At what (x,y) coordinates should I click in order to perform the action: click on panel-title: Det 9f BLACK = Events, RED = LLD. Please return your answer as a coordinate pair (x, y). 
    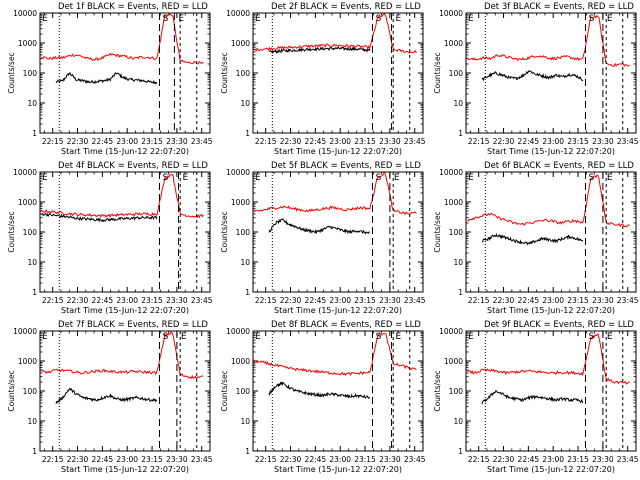
    Looking at the image, I should click on (559, 325).